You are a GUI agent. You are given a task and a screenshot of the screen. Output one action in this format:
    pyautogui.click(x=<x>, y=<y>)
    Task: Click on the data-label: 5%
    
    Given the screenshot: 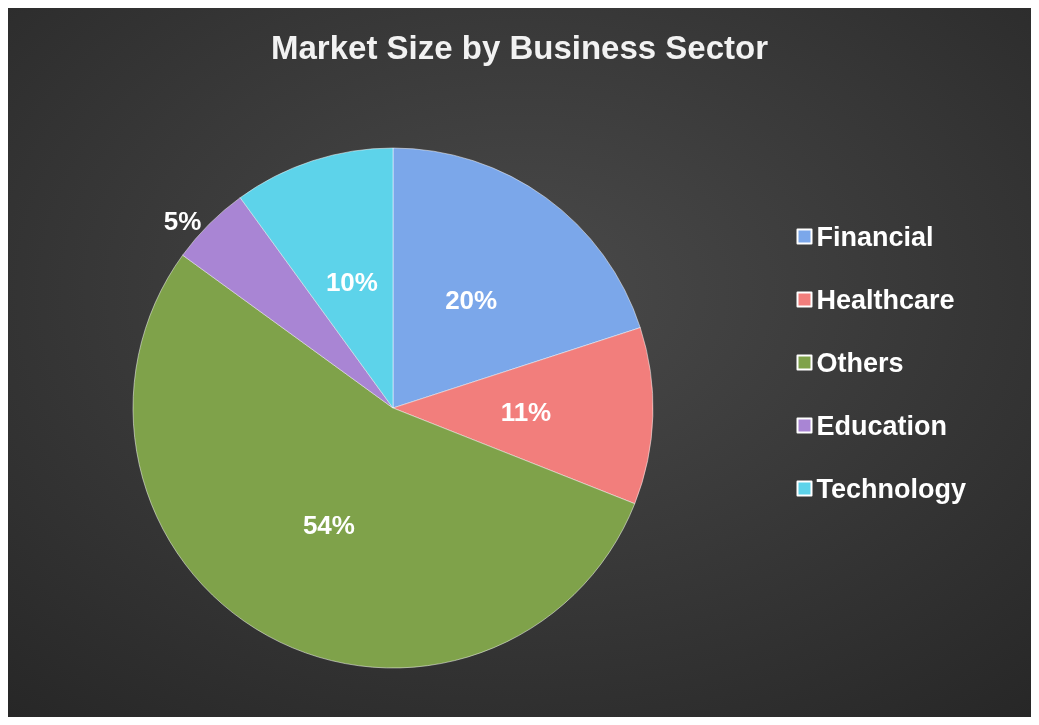 What is the action you would take?
    pyautogui.click(x=182, y=221)
    